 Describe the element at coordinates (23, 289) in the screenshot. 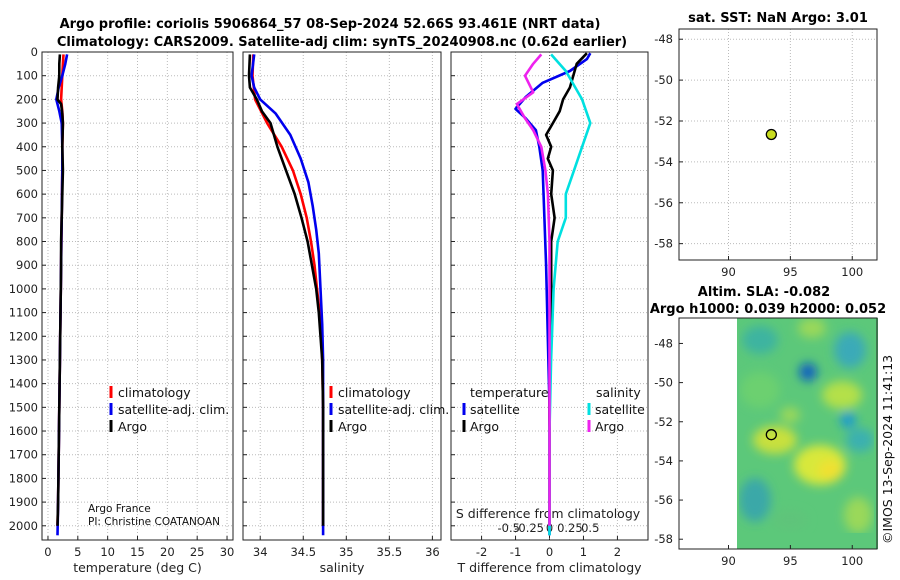

I see `depth-tick-label: 1000` at that location.